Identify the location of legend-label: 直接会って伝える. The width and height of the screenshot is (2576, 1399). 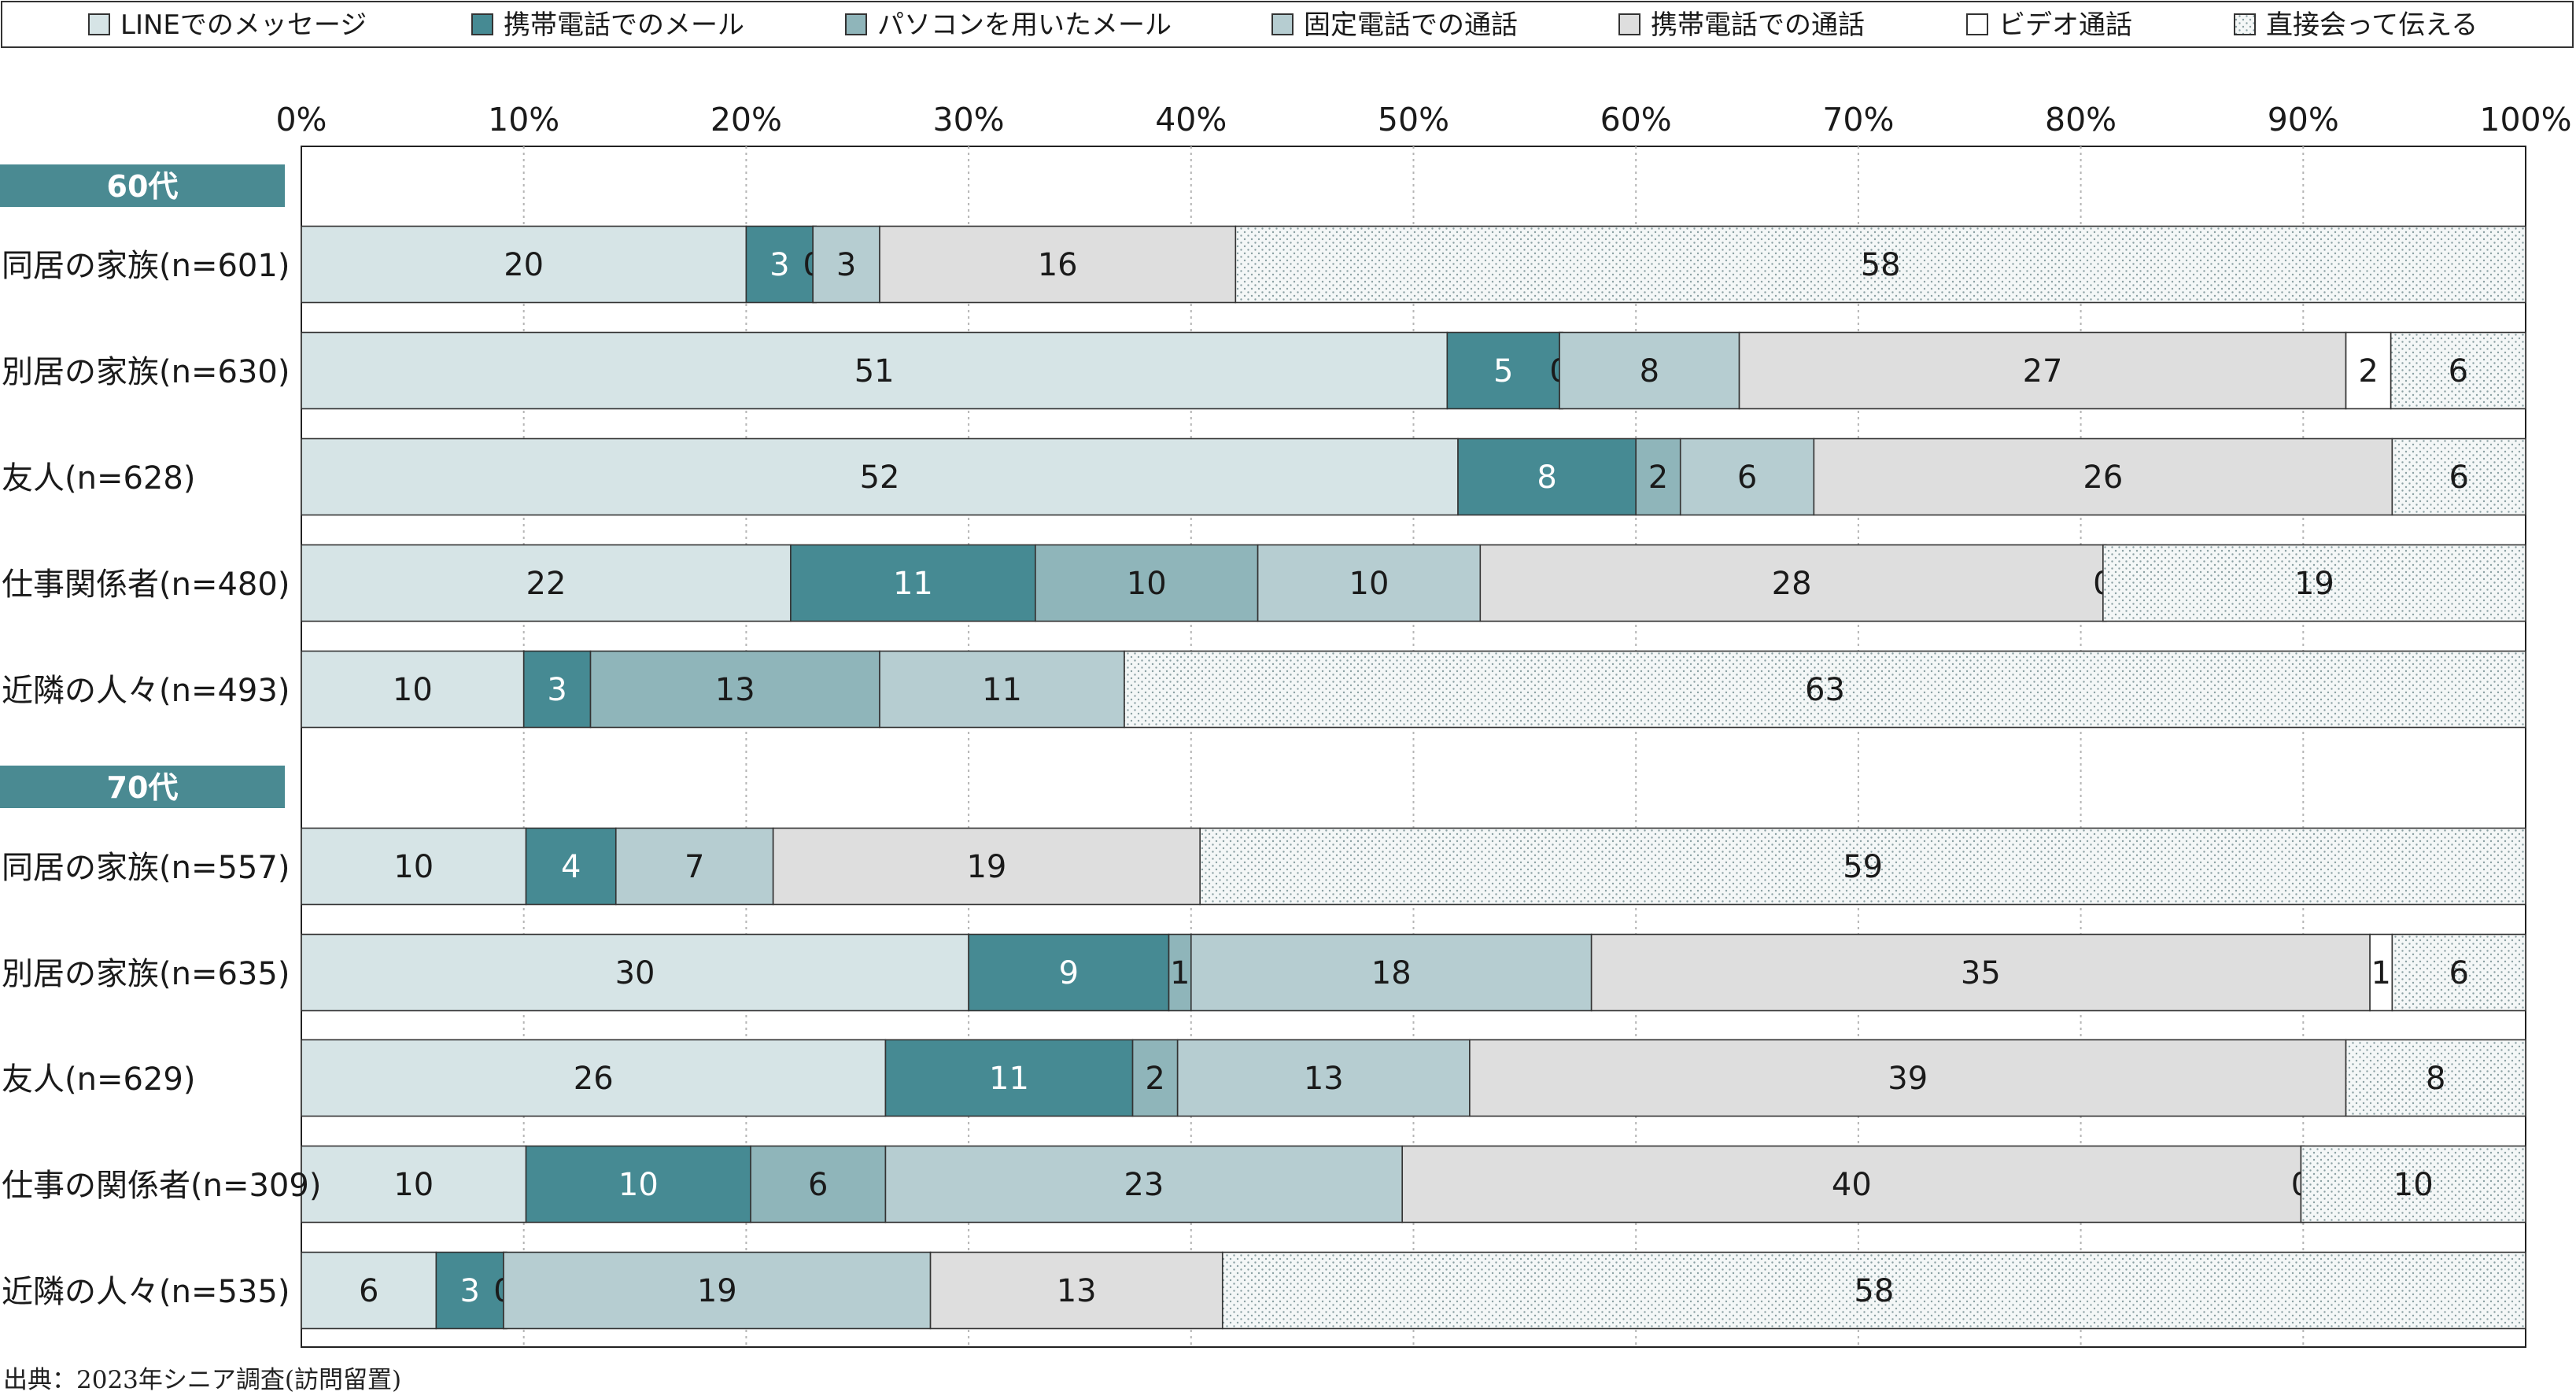
(2372, 25).